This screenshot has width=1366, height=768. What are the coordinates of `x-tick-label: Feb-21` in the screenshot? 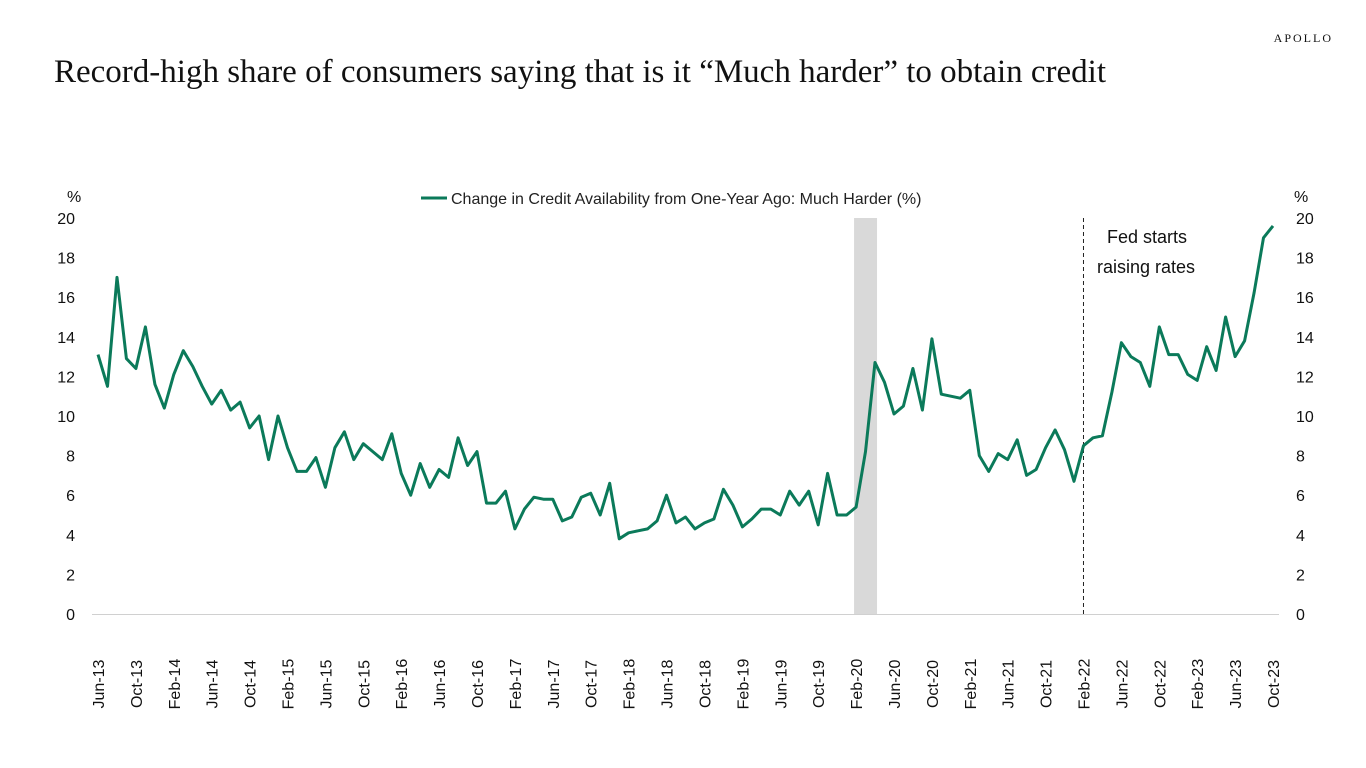 It's located at (971, 684).